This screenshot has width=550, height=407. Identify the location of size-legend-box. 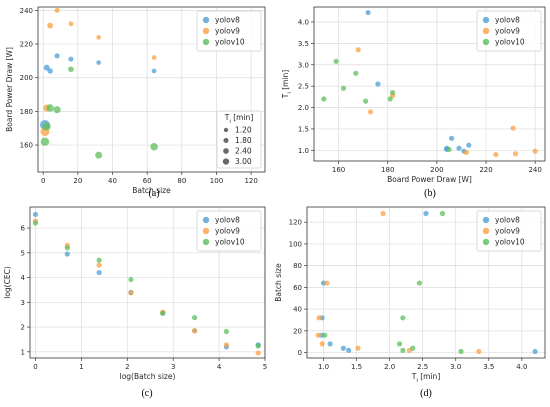
(239, 139).